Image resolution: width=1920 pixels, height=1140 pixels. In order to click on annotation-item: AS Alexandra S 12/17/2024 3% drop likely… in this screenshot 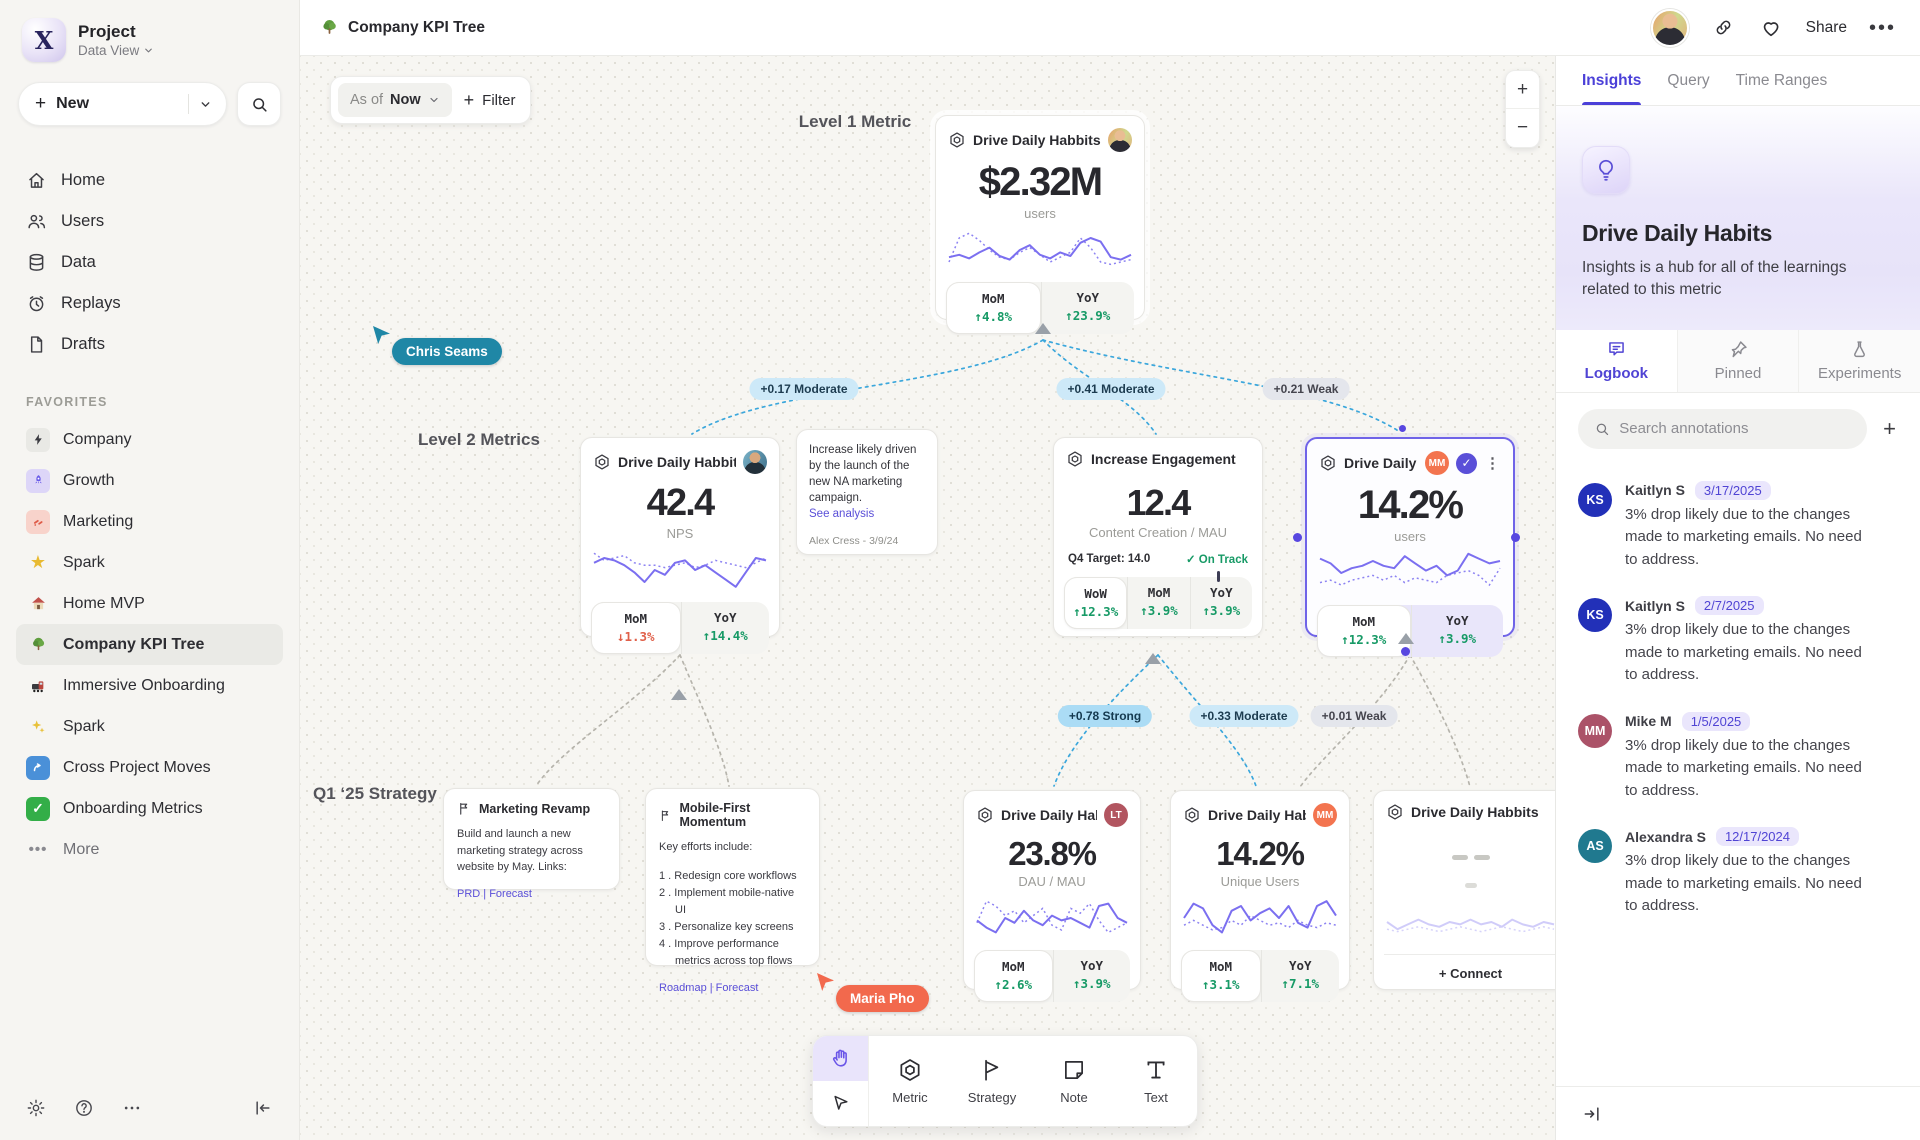, I will do `click(1738, 873)`.